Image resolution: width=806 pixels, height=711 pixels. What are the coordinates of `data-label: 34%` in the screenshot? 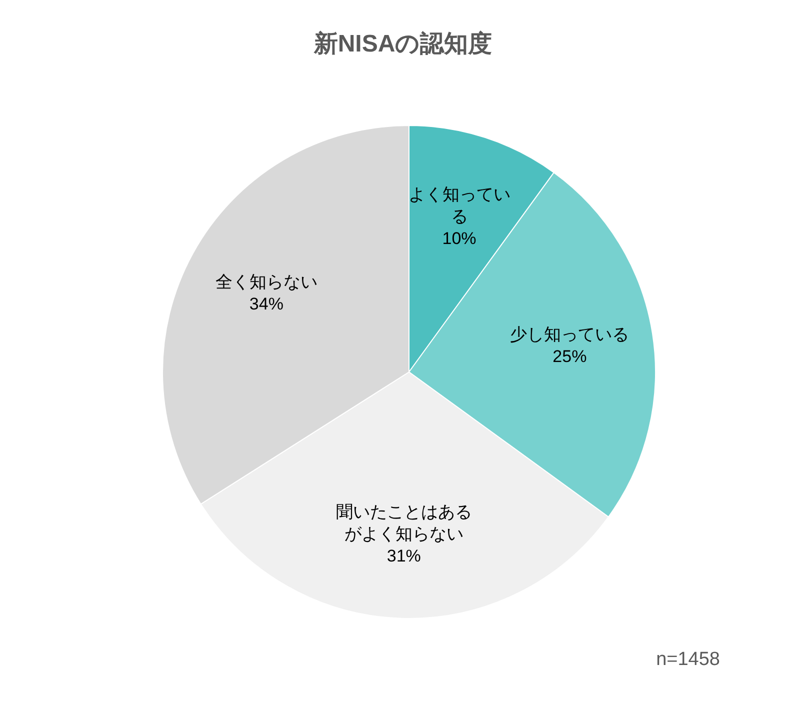 It's located at (266, 304).